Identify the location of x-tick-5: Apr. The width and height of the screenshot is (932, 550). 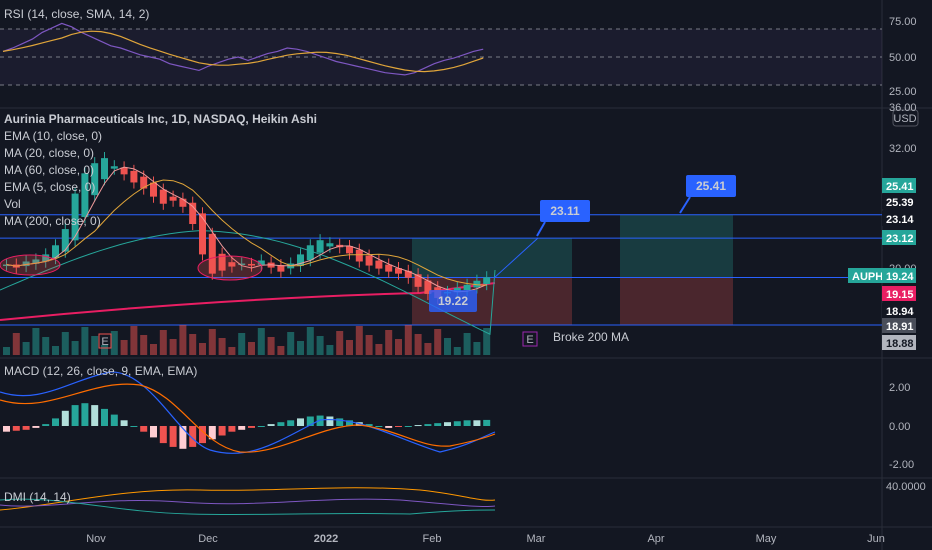
(655, 539).